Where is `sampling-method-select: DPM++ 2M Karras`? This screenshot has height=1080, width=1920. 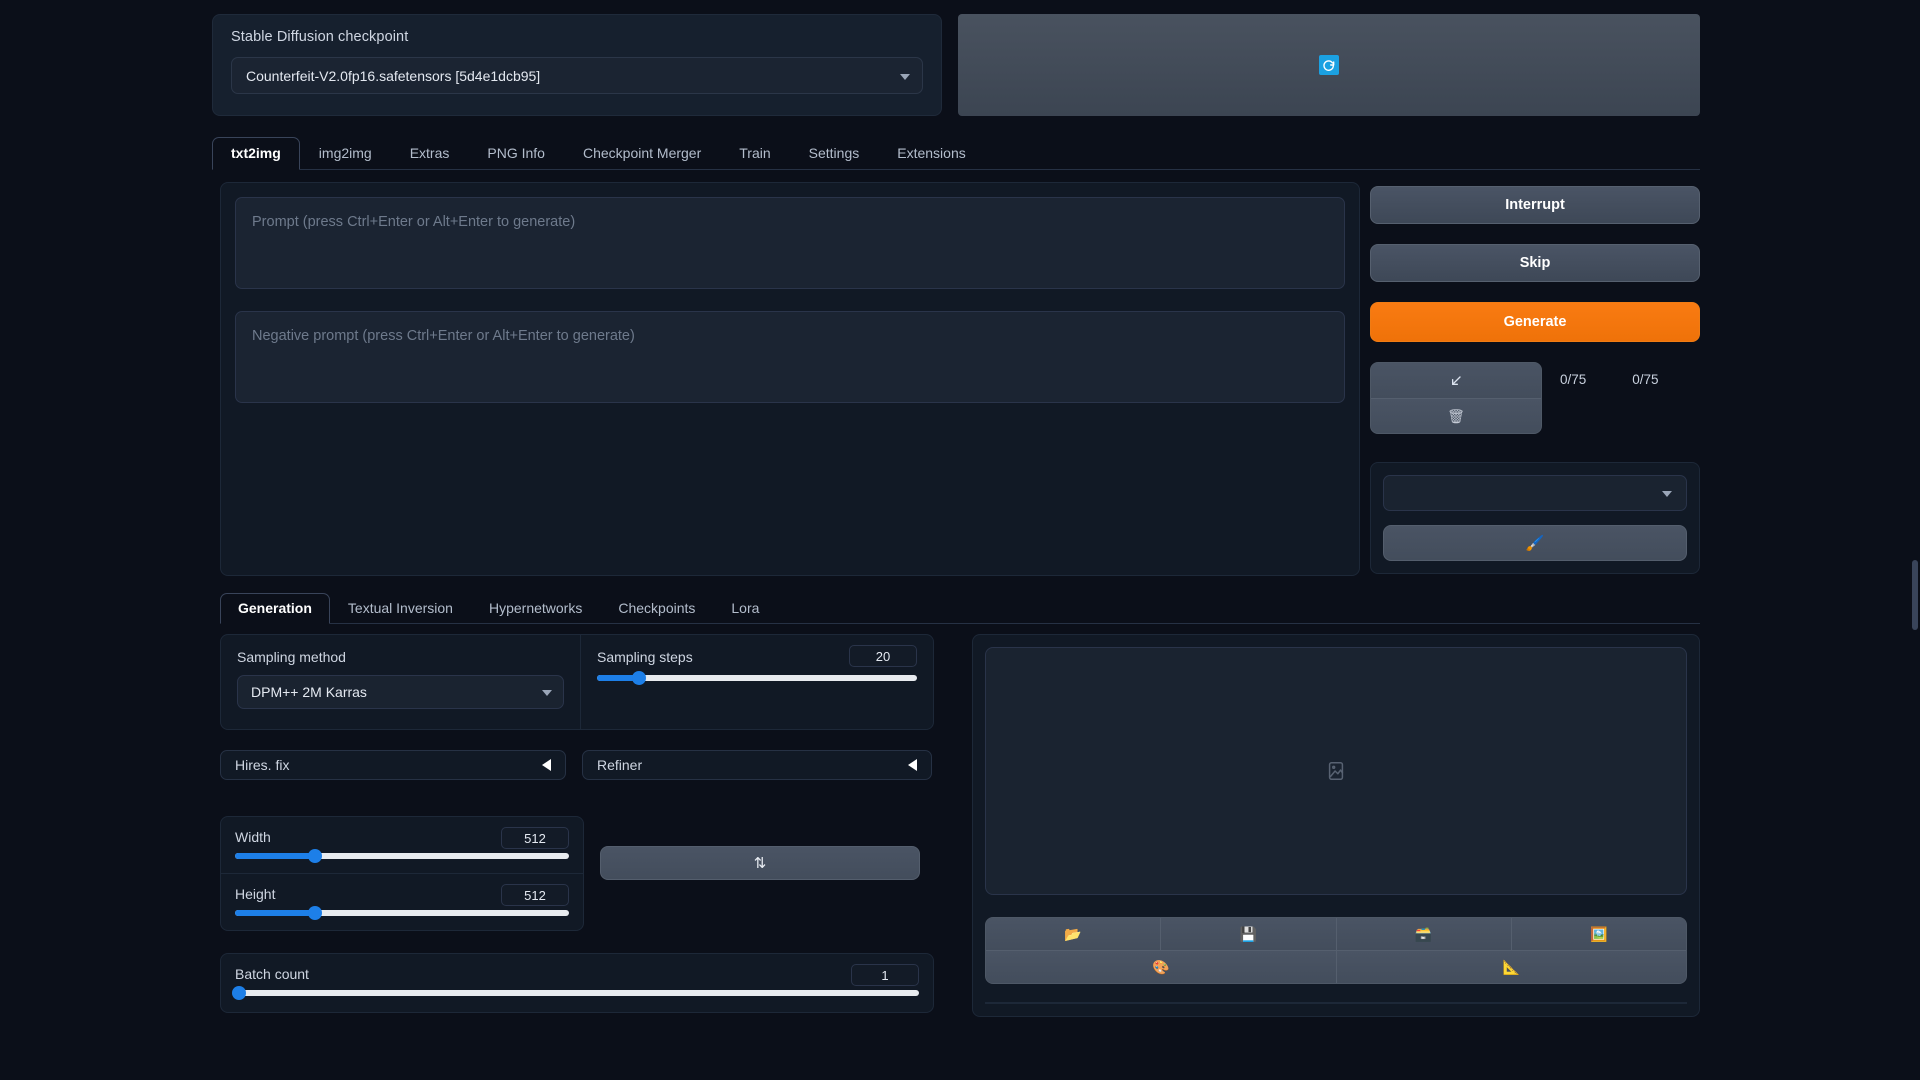 sampling-method-select: DPM++ 2M Karras is located at coordinates (400, 692).